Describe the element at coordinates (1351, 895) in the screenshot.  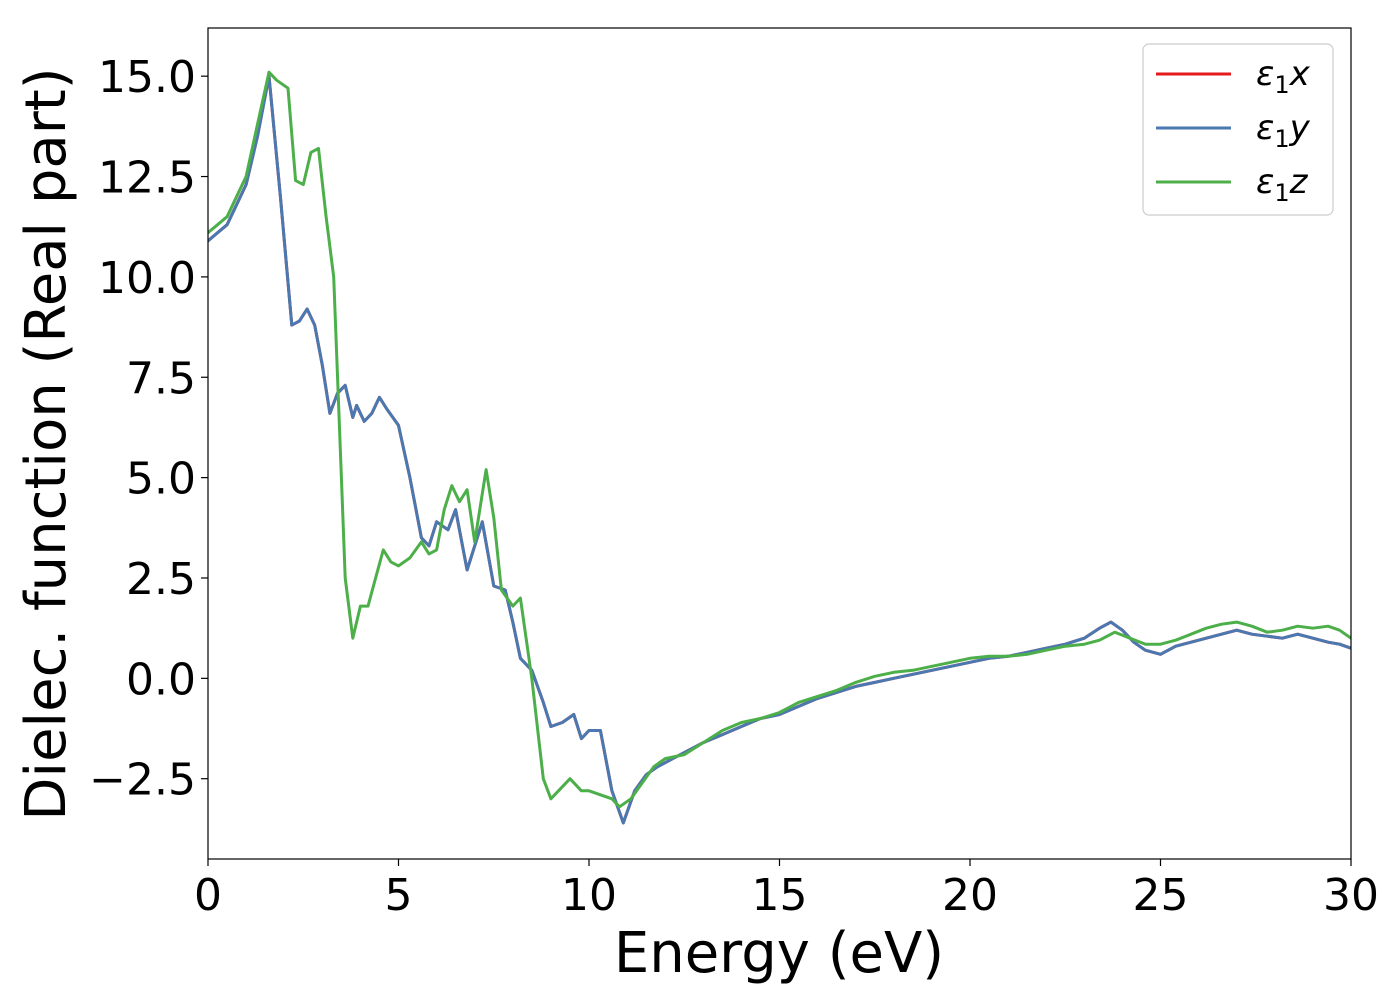
I see `x-tick-label: 30` at that location.